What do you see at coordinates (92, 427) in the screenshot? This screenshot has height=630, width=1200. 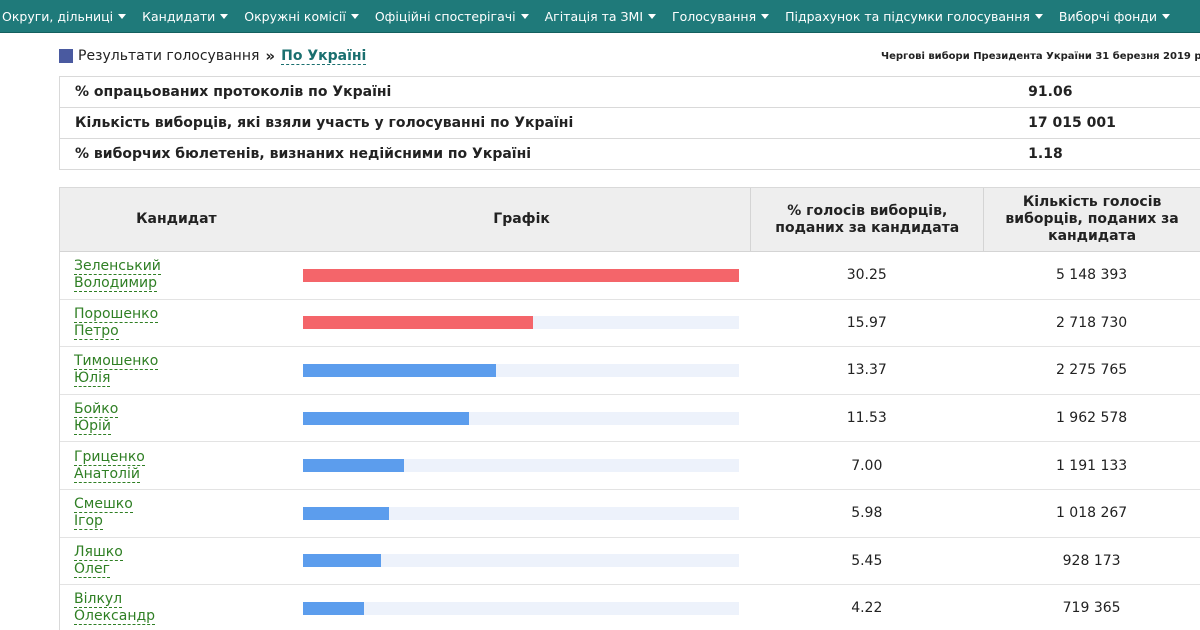 I see `candidate-name-link: Юрій` at bounding box center [92, 427].